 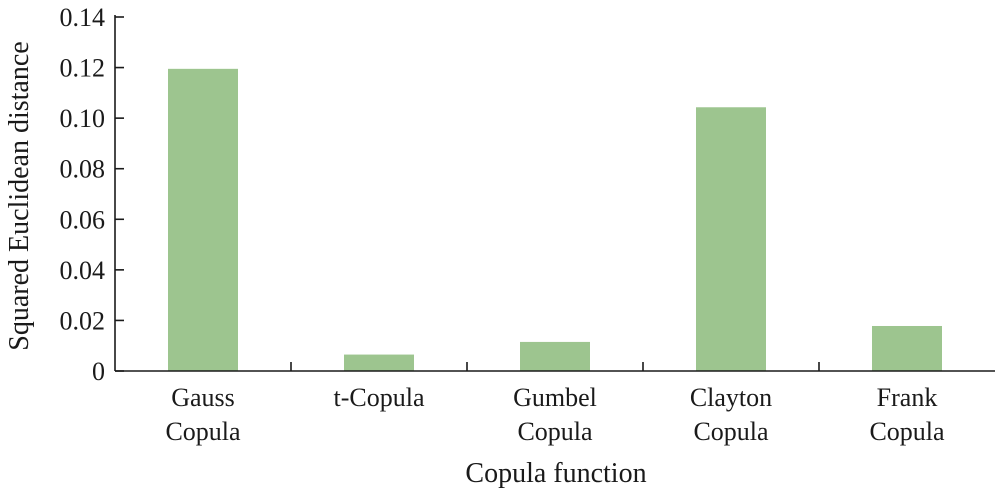 I want to click on y-axis-title: Squared Euclidean distance, so click(x=19, y=195).